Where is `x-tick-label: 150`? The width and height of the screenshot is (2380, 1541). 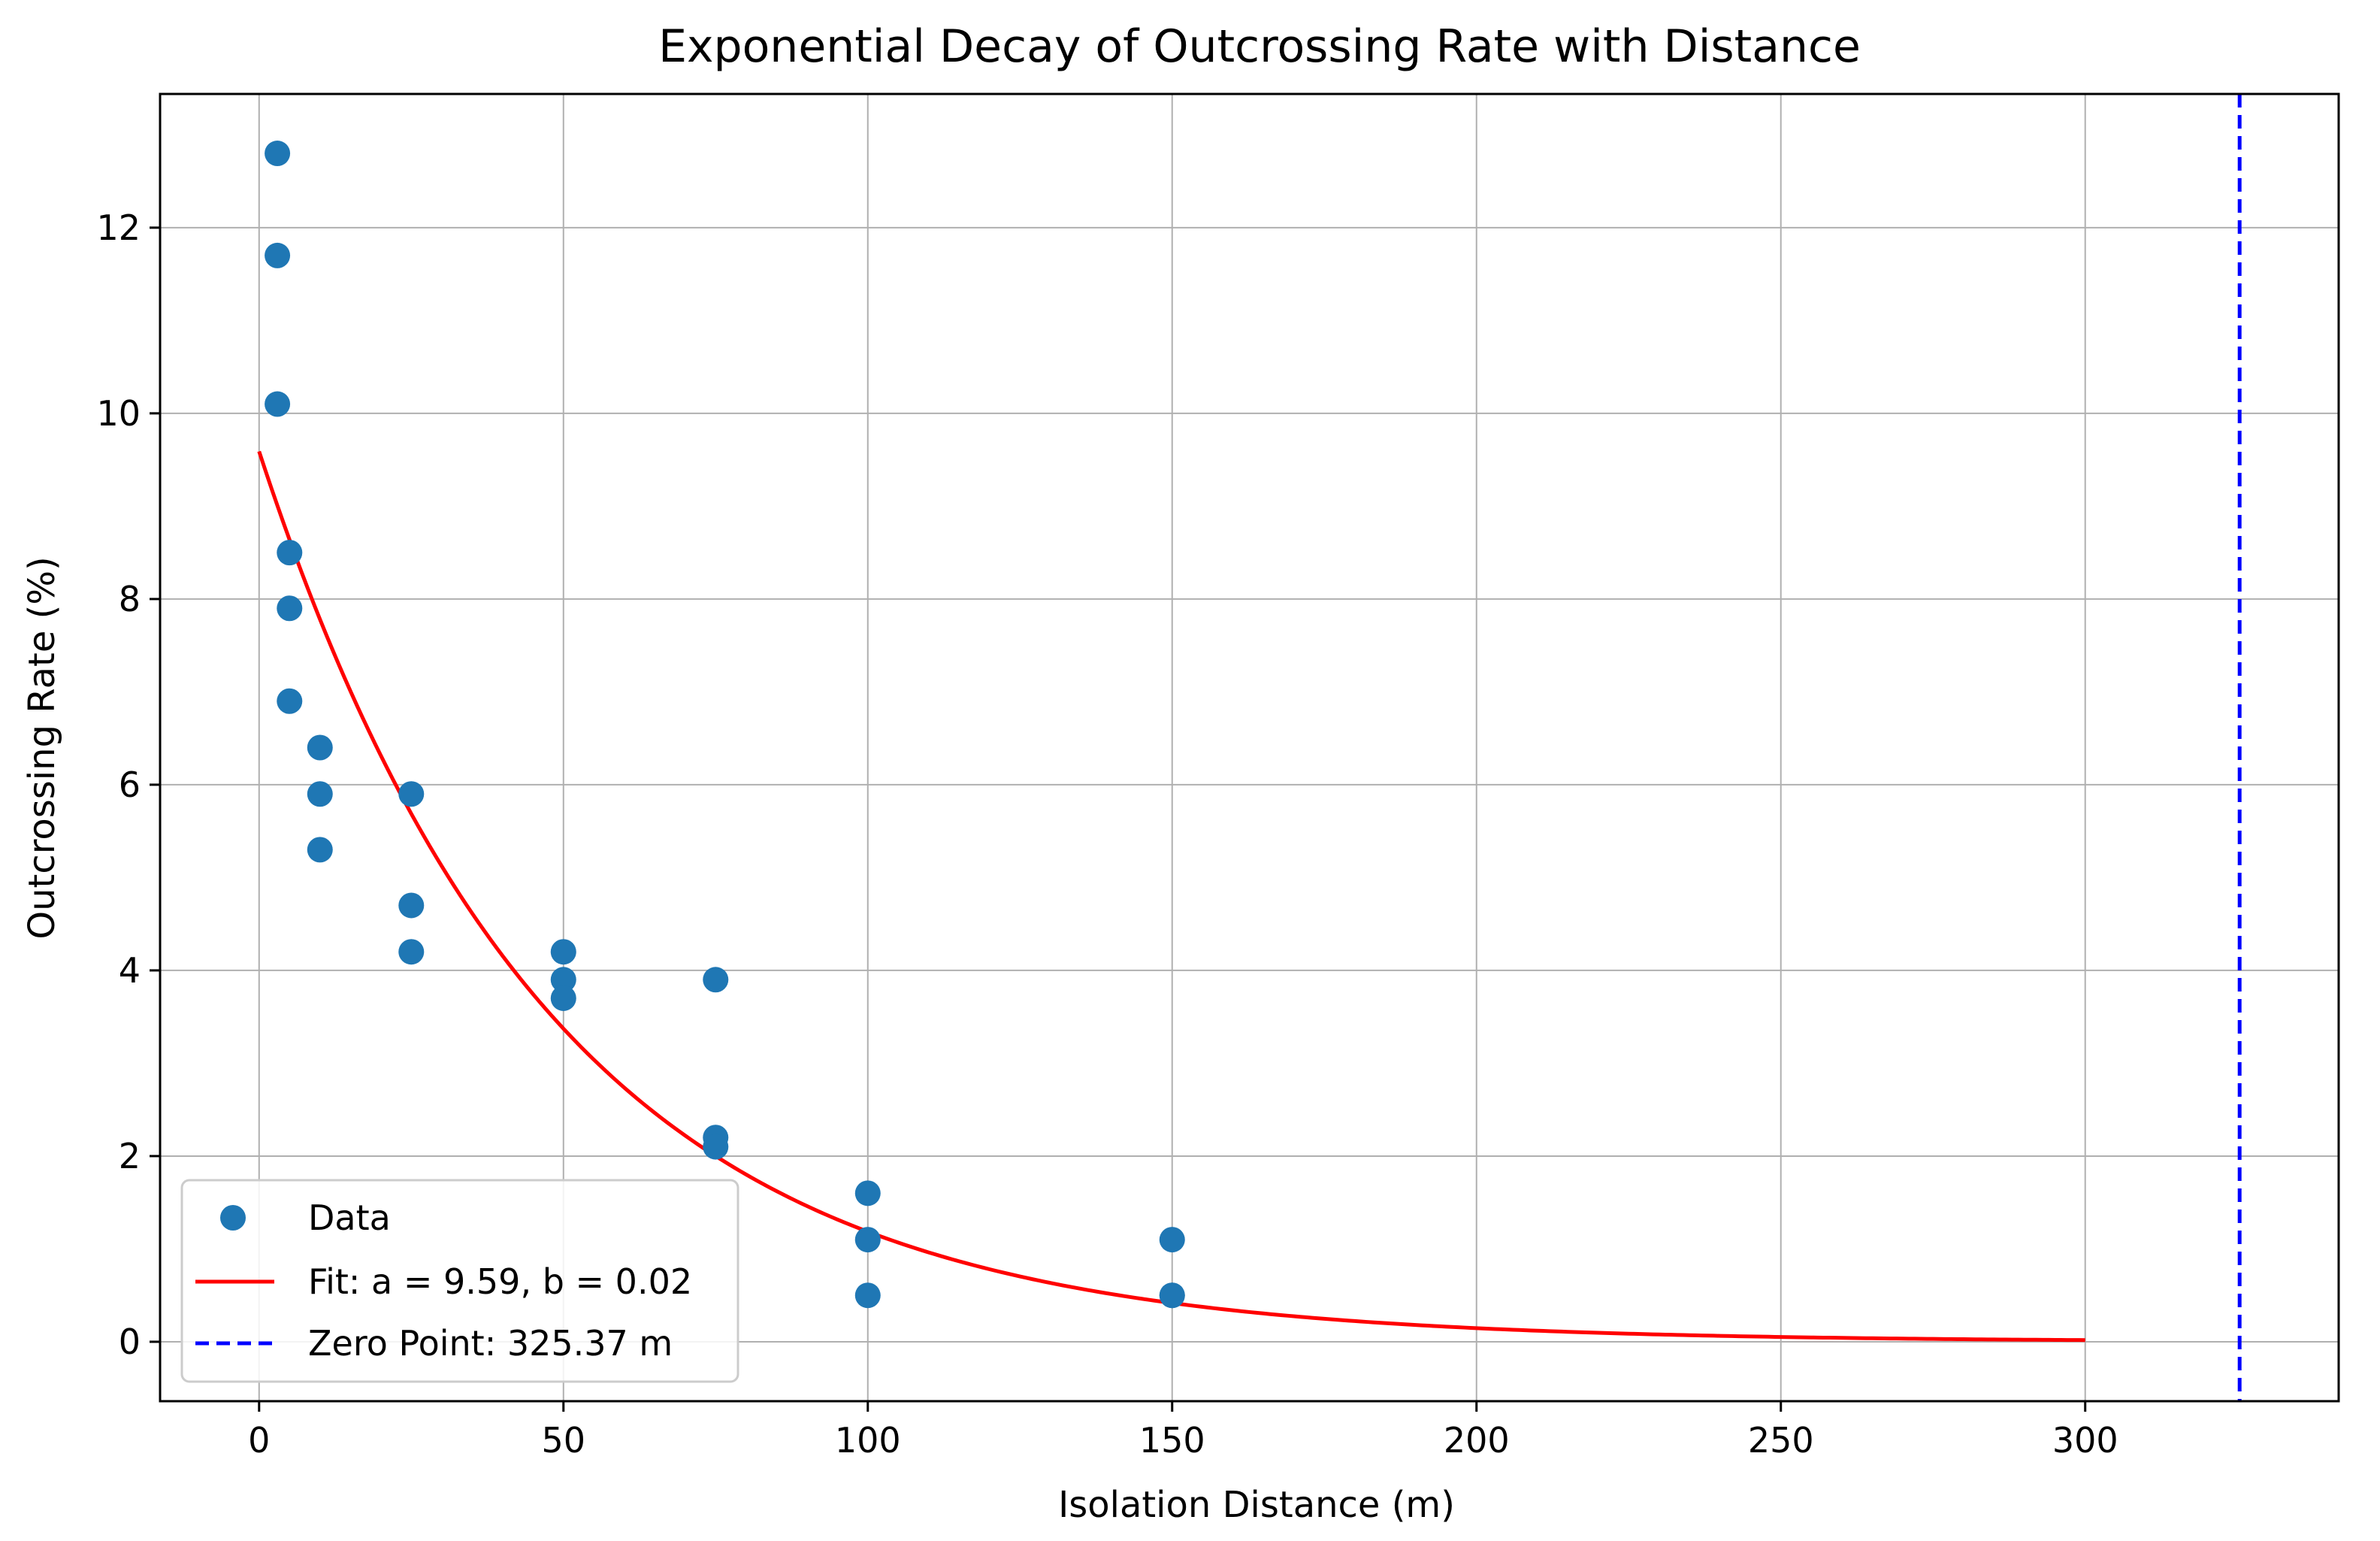 x-tick-label: 150 is located at coordinates (1172, 1440).